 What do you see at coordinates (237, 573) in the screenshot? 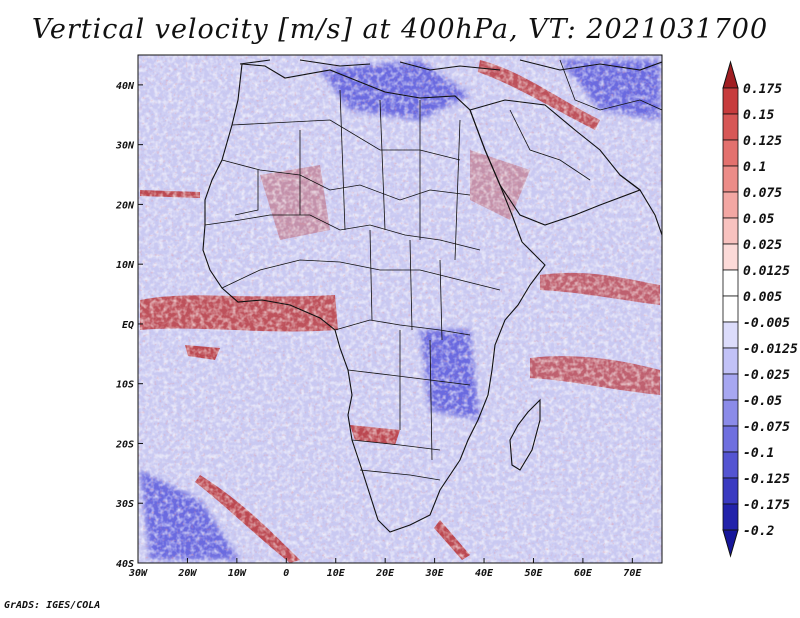
I see `x-tick-label: 10W` at bounding box center [237, 573].